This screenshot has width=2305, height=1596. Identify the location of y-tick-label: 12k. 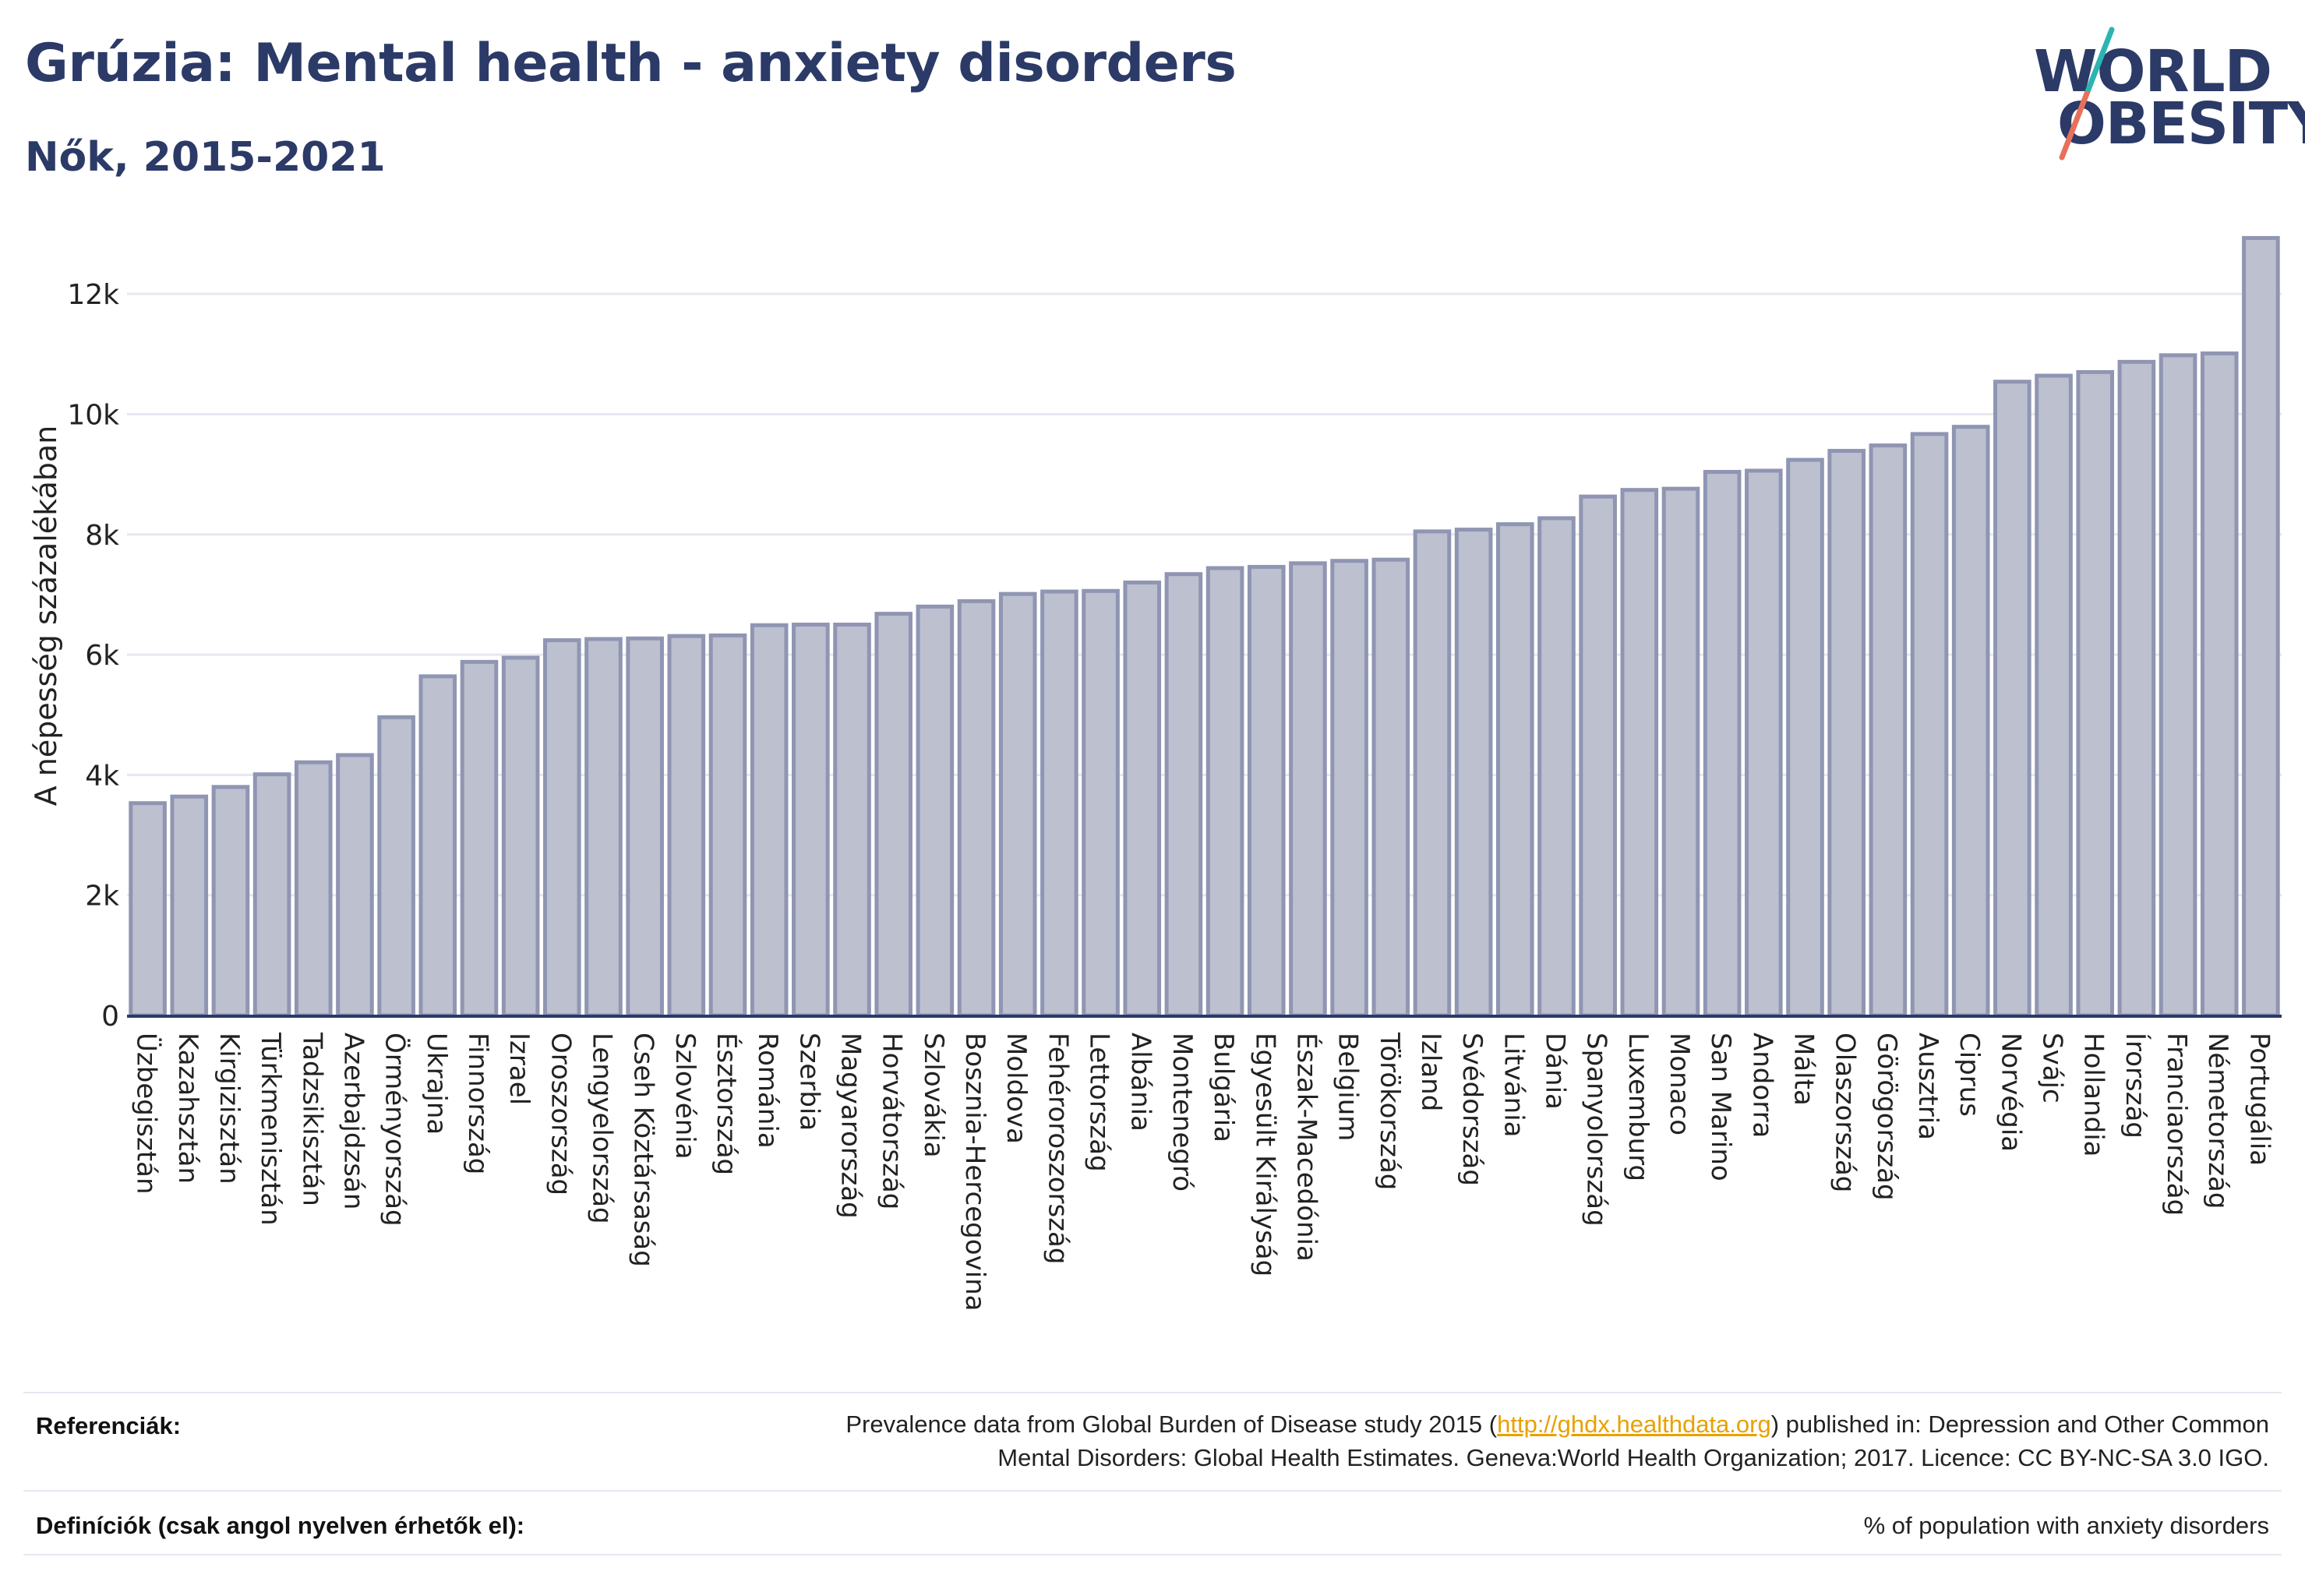
(93, 295).